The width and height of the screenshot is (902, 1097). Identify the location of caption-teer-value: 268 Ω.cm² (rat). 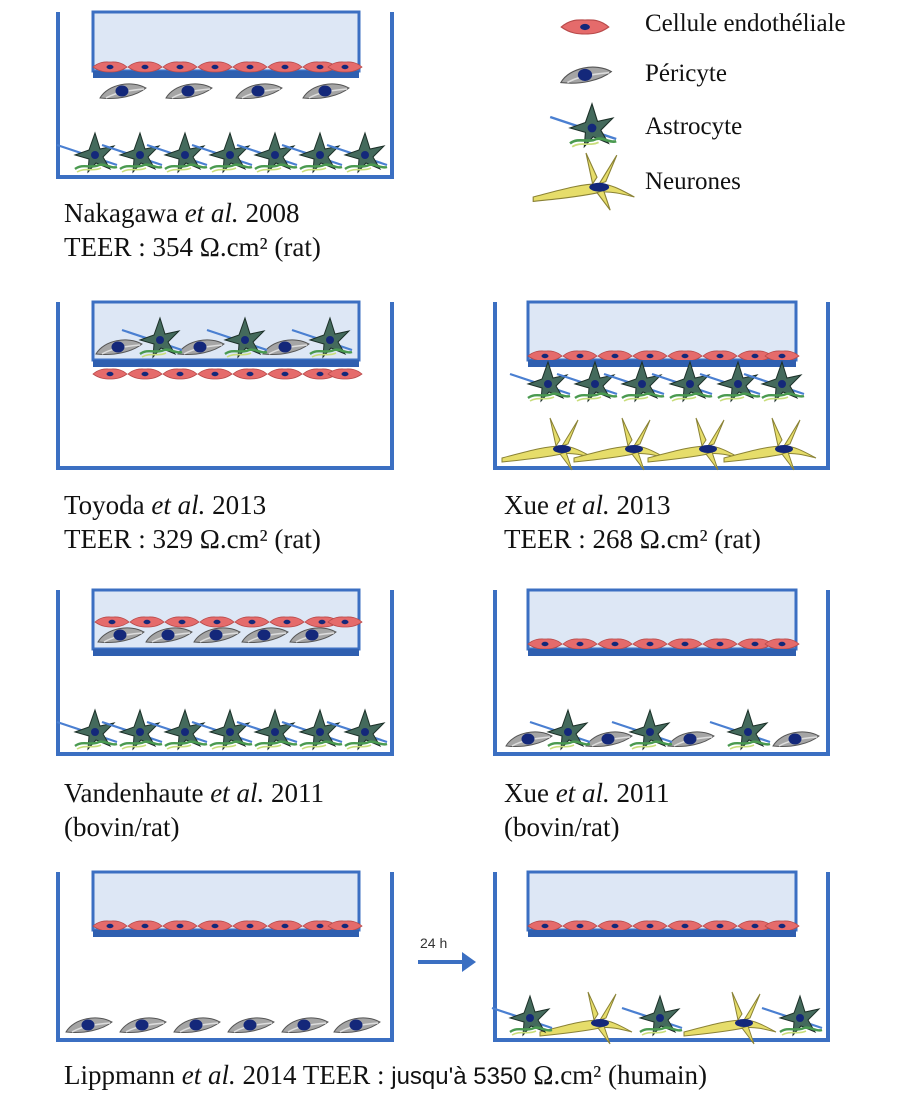
(676, 539).